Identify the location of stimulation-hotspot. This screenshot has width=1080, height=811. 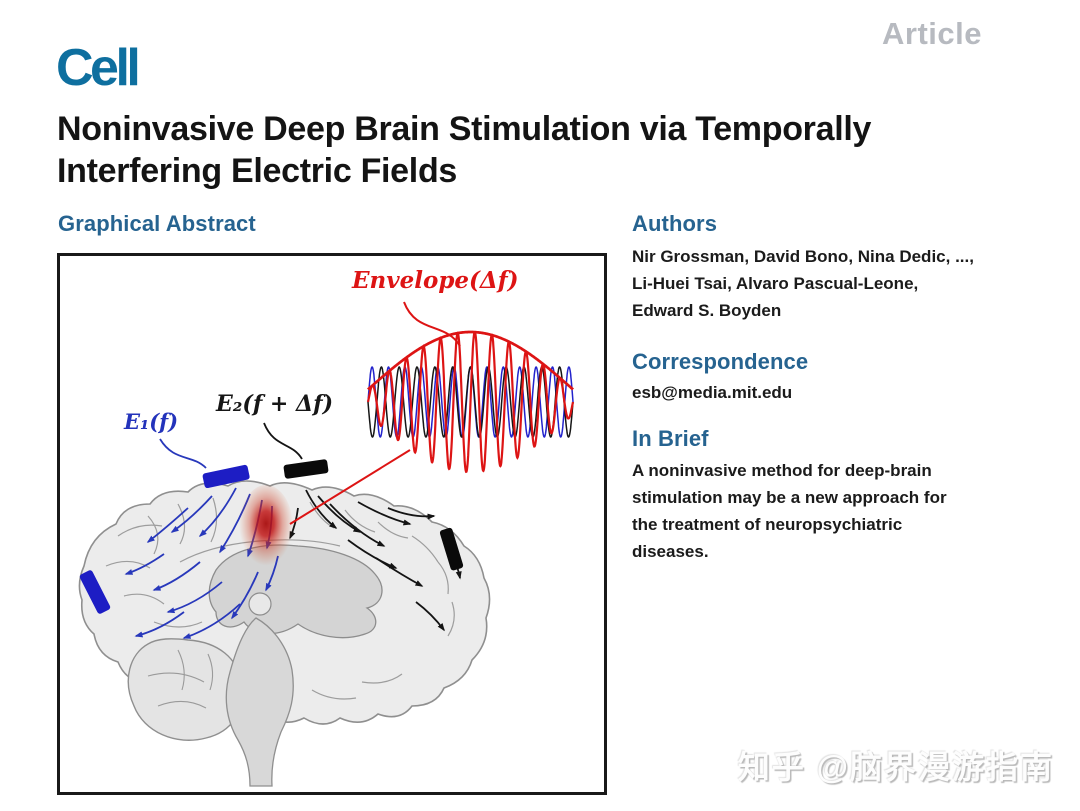
(266, 527).